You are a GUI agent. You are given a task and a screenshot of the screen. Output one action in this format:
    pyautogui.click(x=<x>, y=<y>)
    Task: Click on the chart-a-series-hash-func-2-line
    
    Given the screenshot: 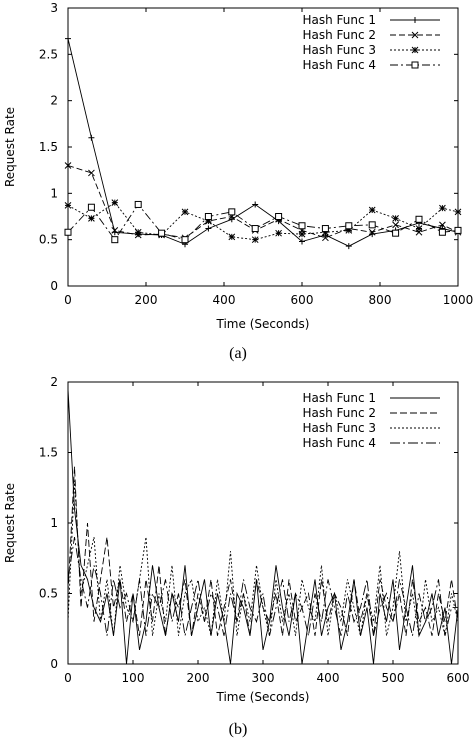 What is the action you would take?
    pyautogui.click(x=263, y=202)
    